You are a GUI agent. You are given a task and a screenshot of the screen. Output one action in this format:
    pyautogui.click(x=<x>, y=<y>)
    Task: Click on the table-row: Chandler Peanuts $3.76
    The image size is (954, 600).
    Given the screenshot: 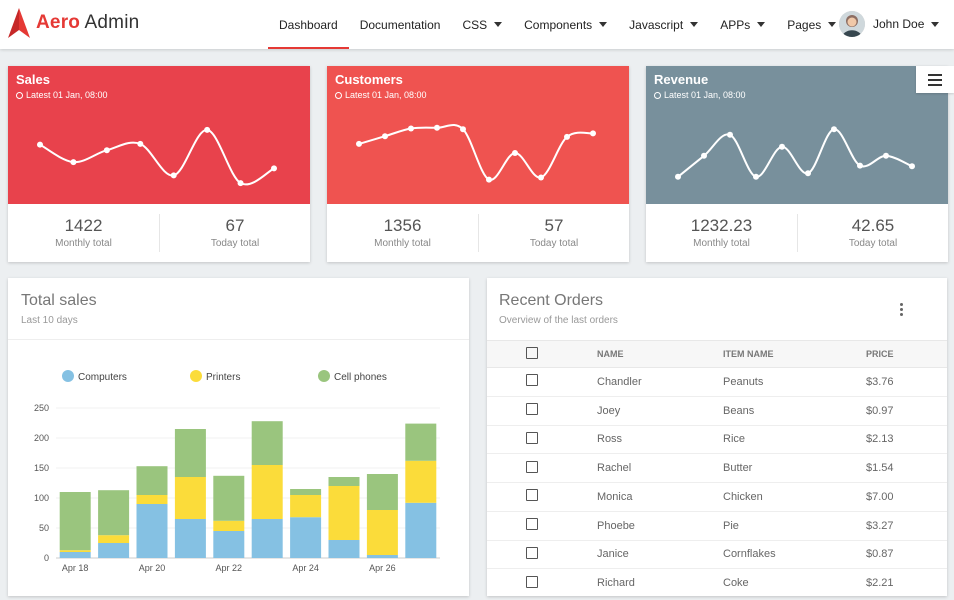 What is the action you would take?
    pyautogui.click(x=717, y=382)
    